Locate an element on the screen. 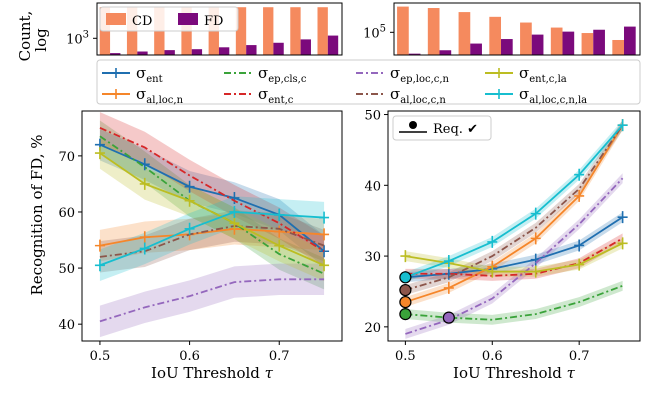 This screenshot has width=656, height=394. legend-sub-al_loc_c_n: al,loc,c,n is located at coordinates (423, 100).